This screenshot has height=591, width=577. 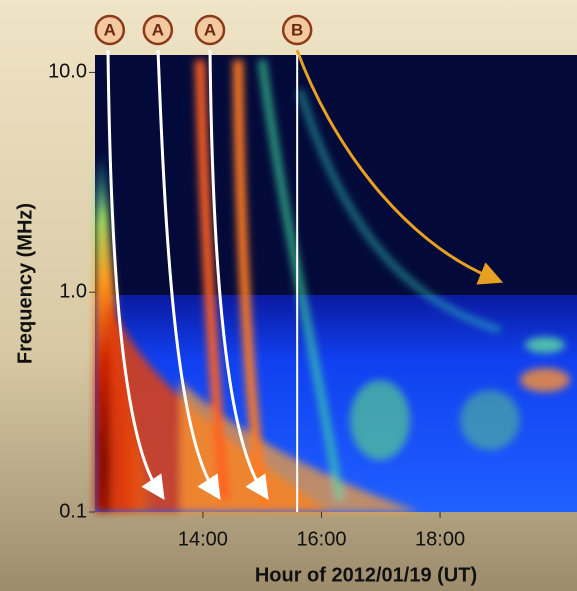 I want to click on y-tick-label: 0.1, so click(x=73, y=511).